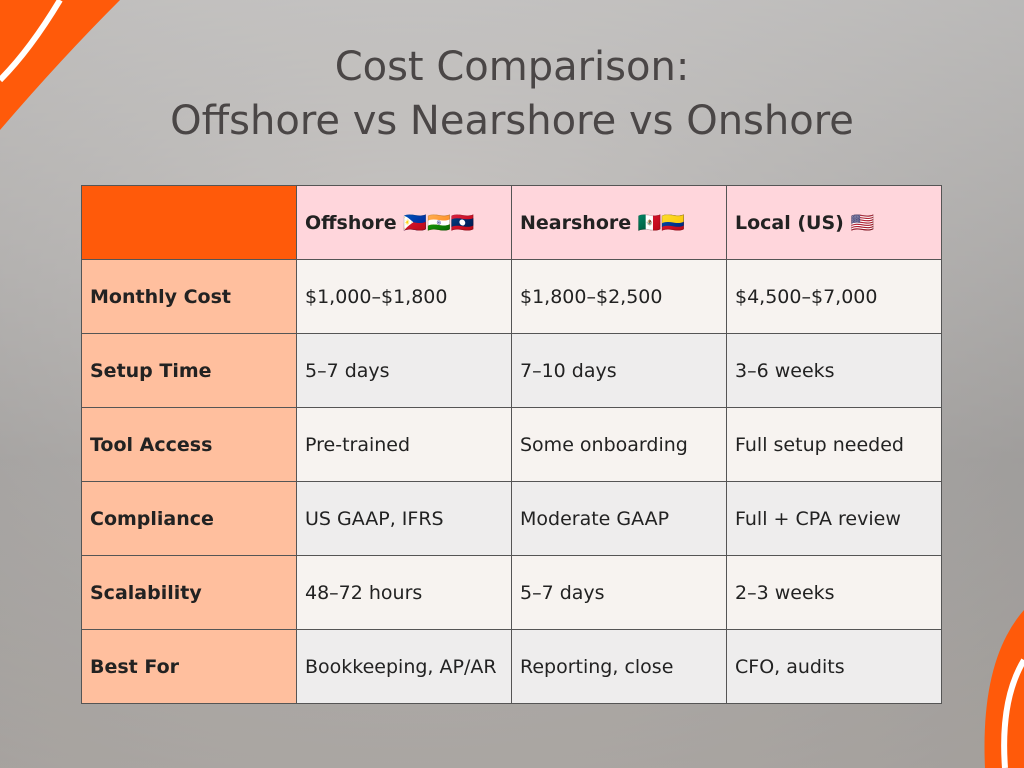  I want to click on cell: Some onboarding, so click(619, 444).